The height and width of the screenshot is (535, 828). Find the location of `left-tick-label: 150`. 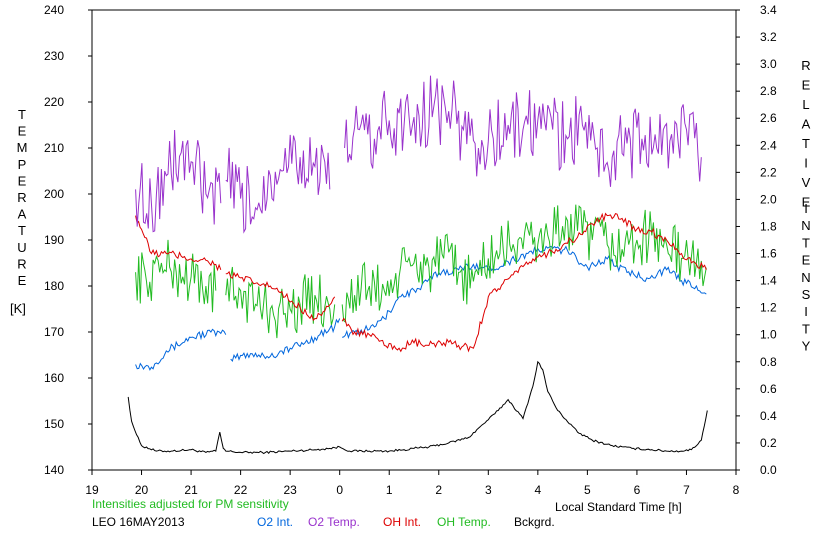

left-tick-label: 150 is located at coordinates (54, 424).